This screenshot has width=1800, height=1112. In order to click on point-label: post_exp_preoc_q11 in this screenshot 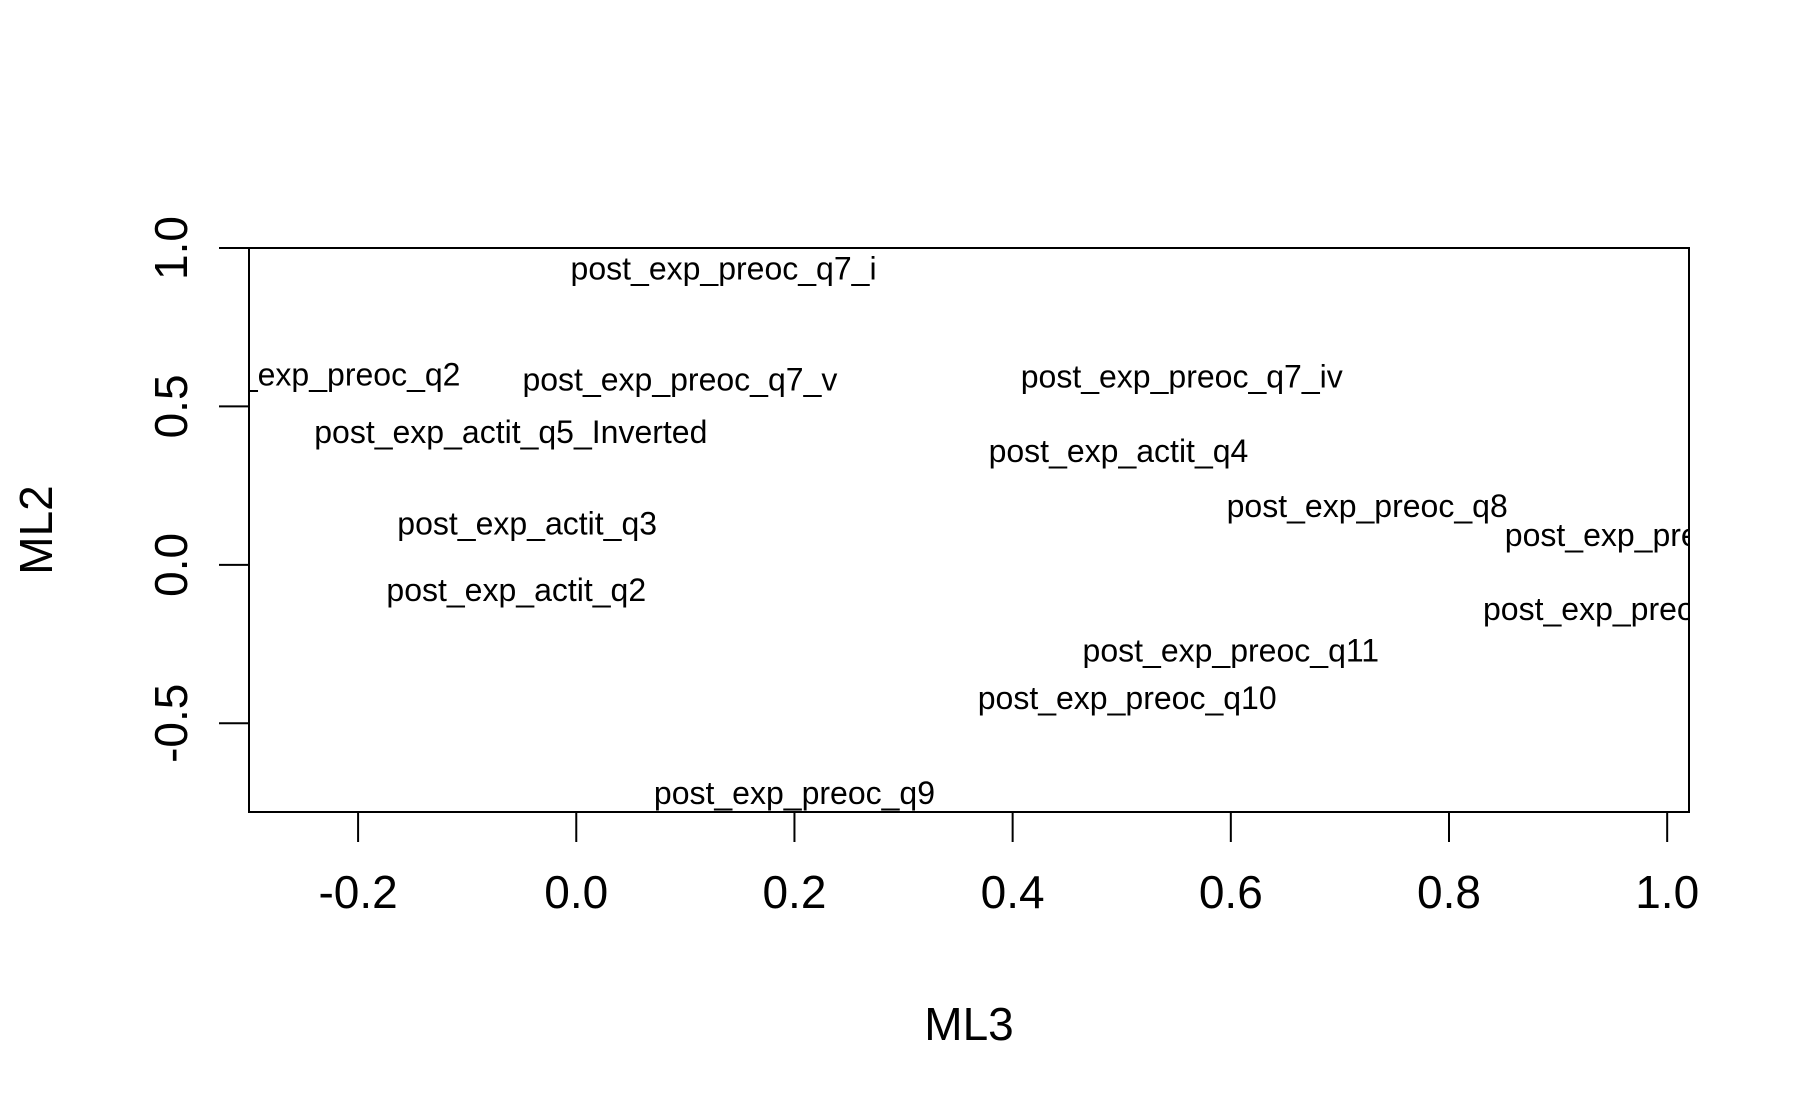, I will do `click(1231, 650)`.